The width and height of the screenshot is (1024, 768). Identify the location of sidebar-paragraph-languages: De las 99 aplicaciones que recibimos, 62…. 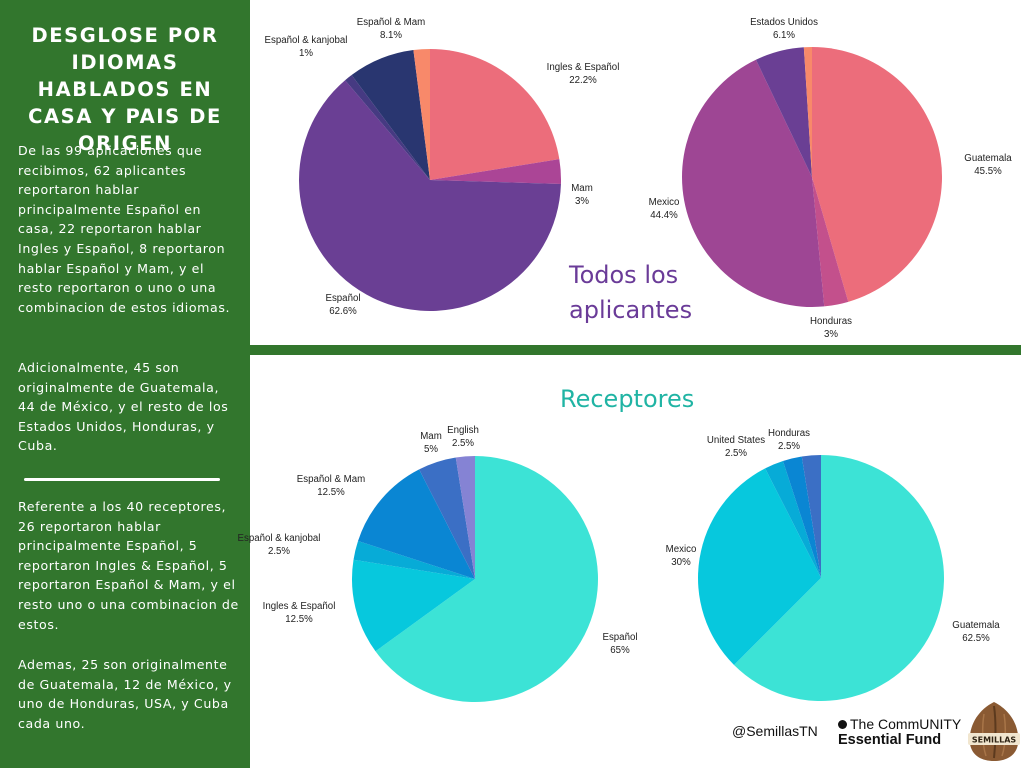
(124, 229).